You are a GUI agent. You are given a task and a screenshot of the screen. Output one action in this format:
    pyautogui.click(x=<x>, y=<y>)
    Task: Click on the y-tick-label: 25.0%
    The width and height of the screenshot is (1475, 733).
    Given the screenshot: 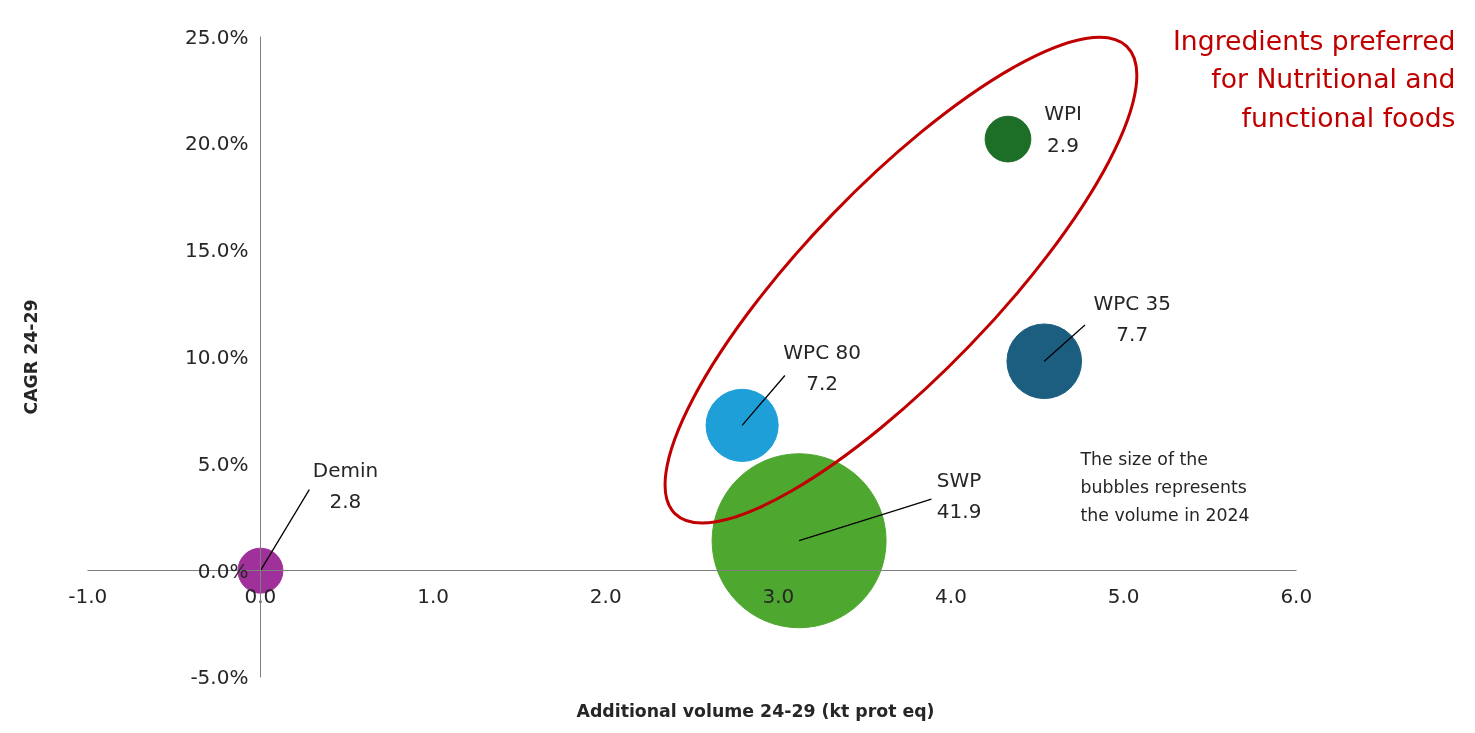 What is the action you would take?
    pyautogui.click(x=216, y=36)
    